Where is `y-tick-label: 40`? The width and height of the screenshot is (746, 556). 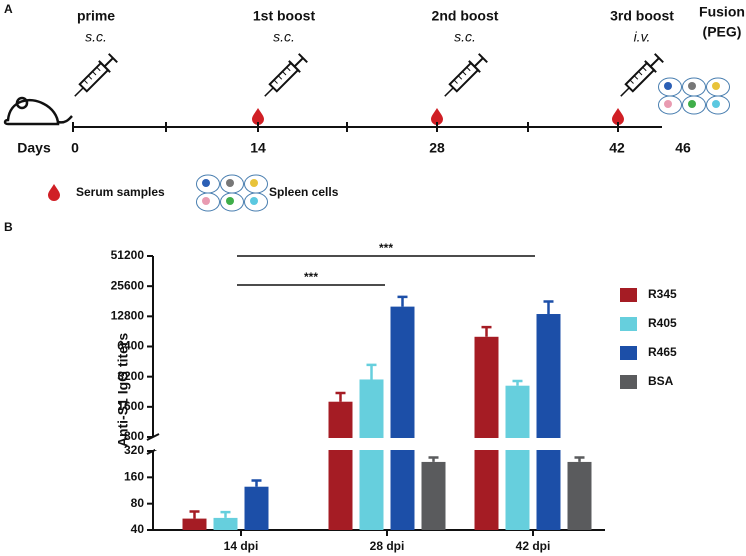
y-tick-label: 40 is located at coordinates (138, 529).